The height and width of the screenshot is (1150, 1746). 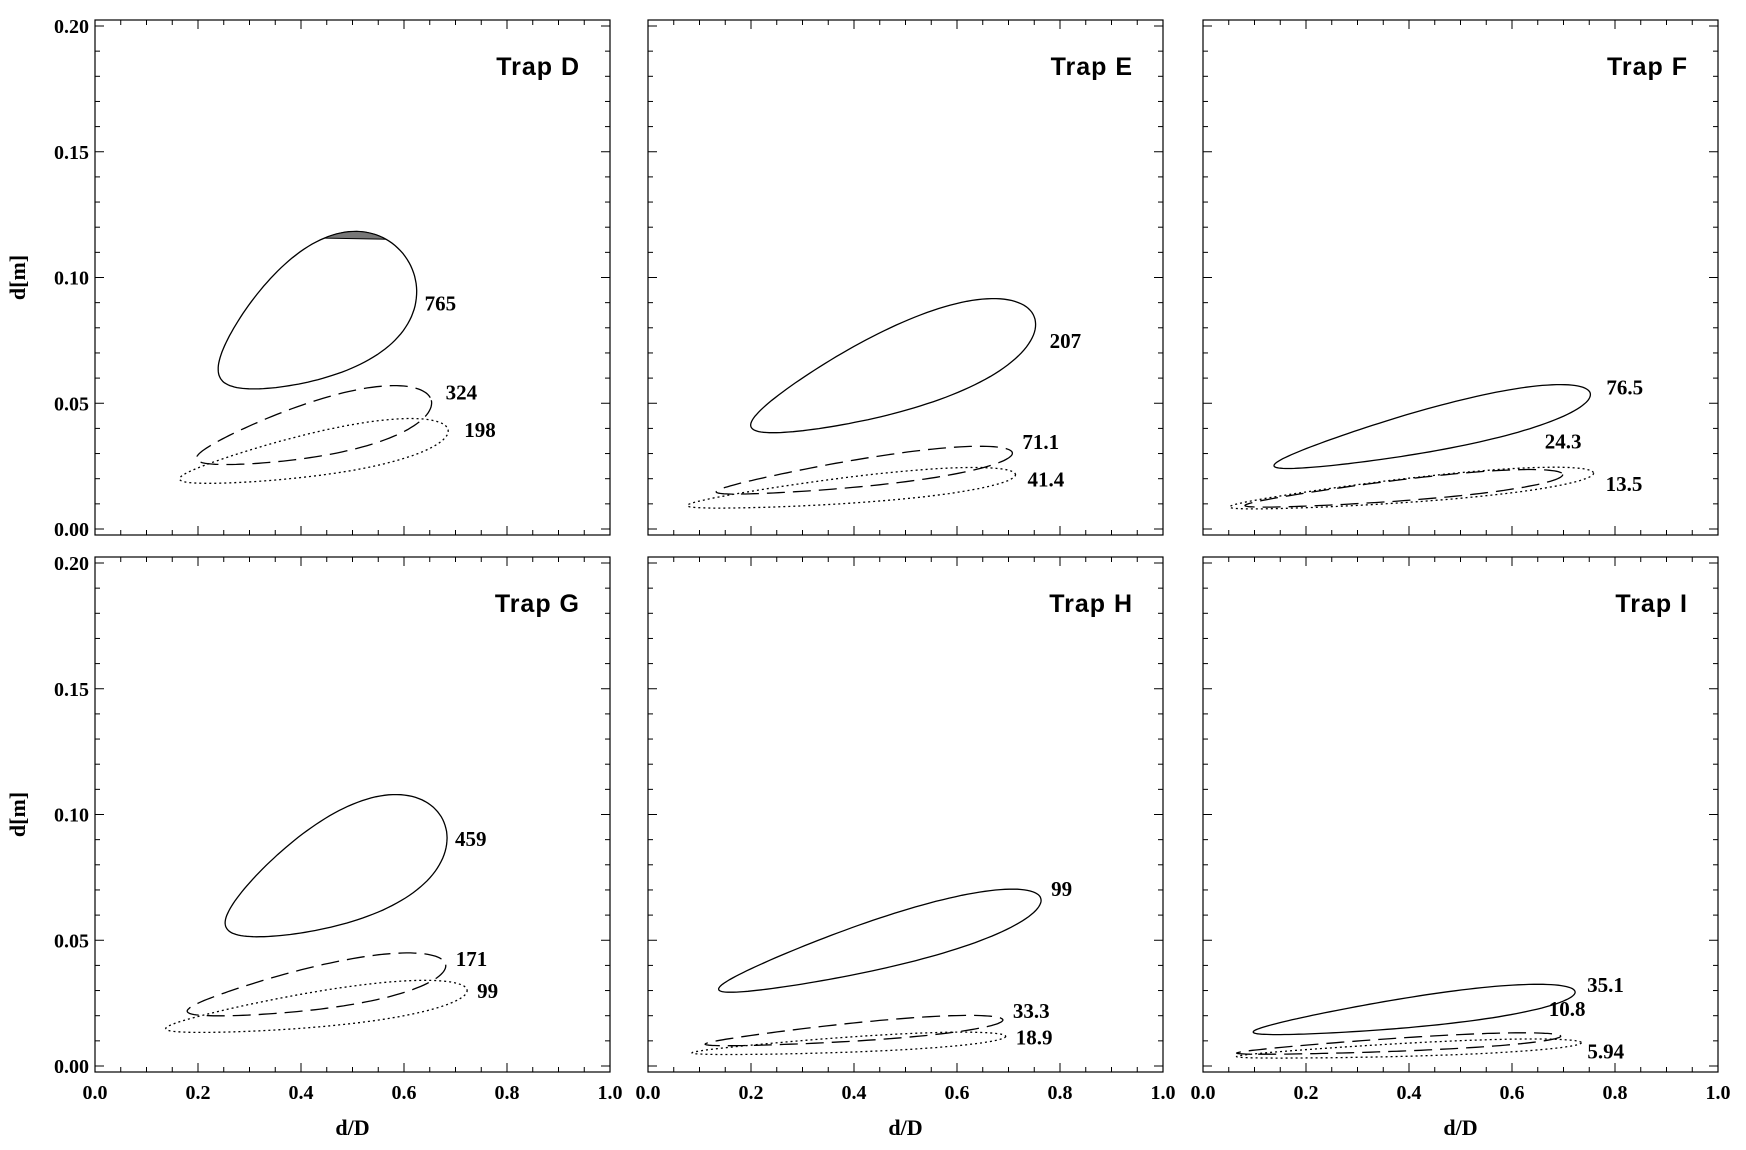 I want to click on curve-label: 35.1, so click(x=1605, y=985).